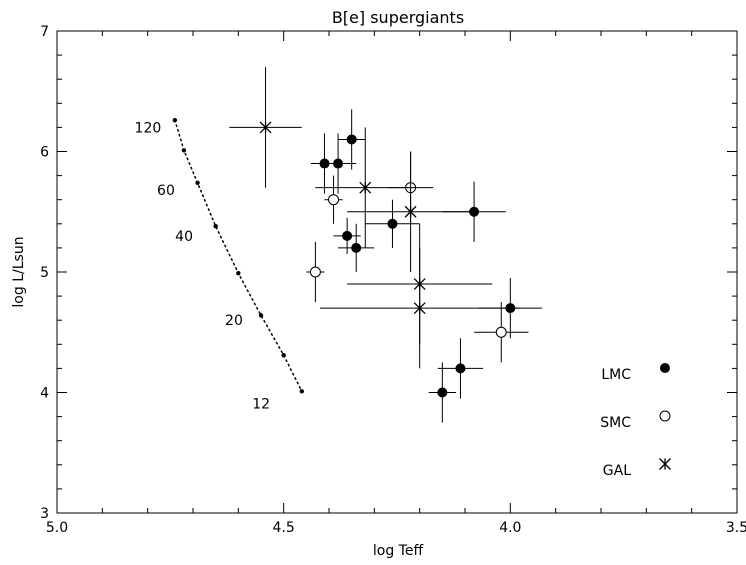 This screenshot has width=746, height=565. Describe the element at coordinates (166, 191) in the screenshot. I see `mass-label: 60` at that location.